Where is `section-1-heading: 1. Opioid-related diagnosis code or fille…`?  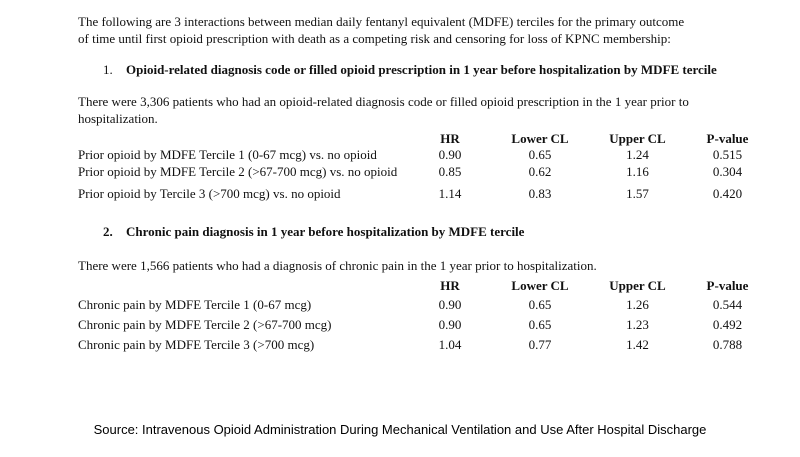
section-1-heading: 1. Opioid-related diagnosis code or fille… is located at coordinates (413, 69).